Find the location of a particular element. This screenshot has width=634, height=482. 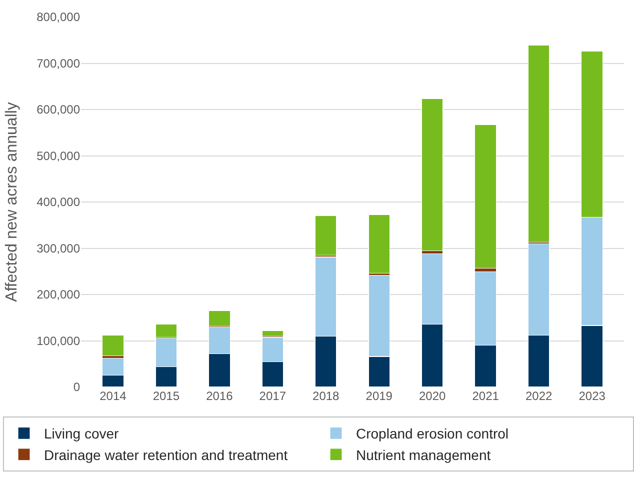

x-tick-label: 2017 is located at coordinates (272, 396).